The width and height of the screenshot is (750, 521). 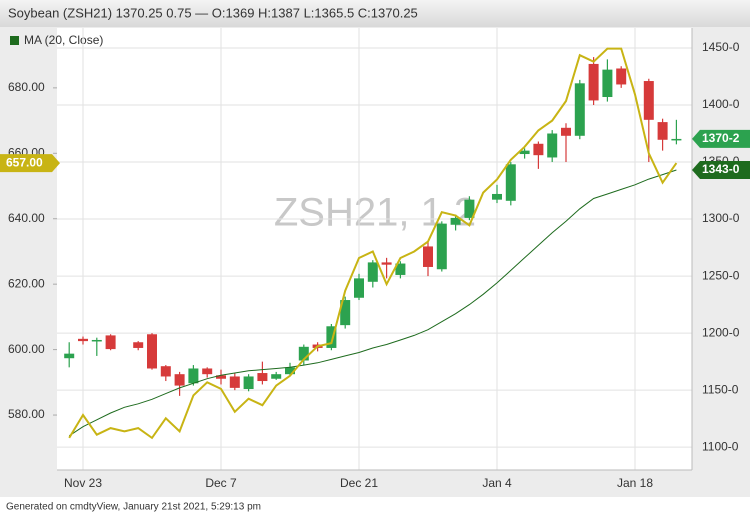 What do you see at coordinates (221, 483) in the screenshot?
I see `x-tick-label: Dec 7` at bounding box center [221, 483].